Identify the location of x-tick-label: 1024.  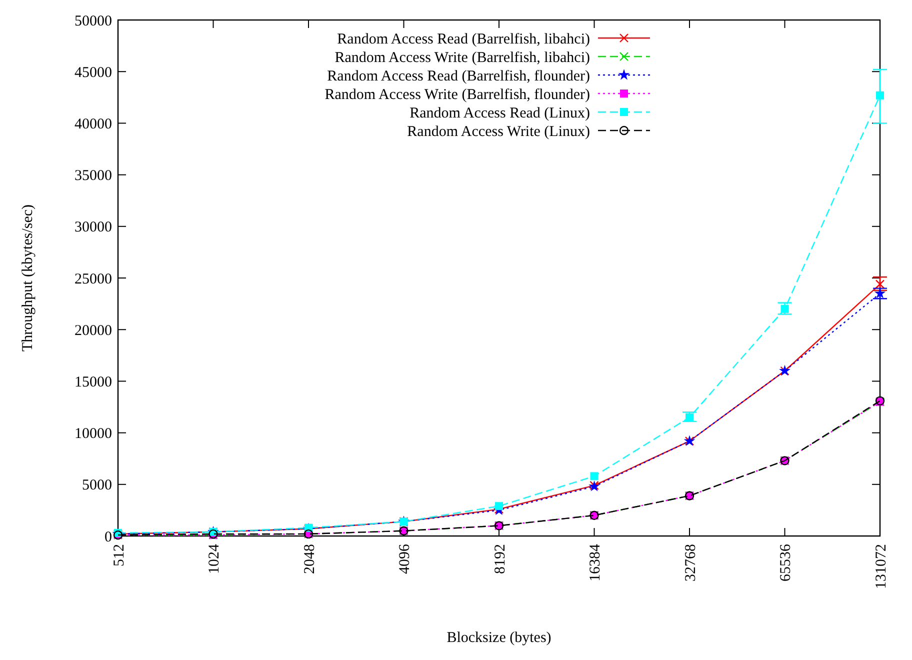
(214, 559).